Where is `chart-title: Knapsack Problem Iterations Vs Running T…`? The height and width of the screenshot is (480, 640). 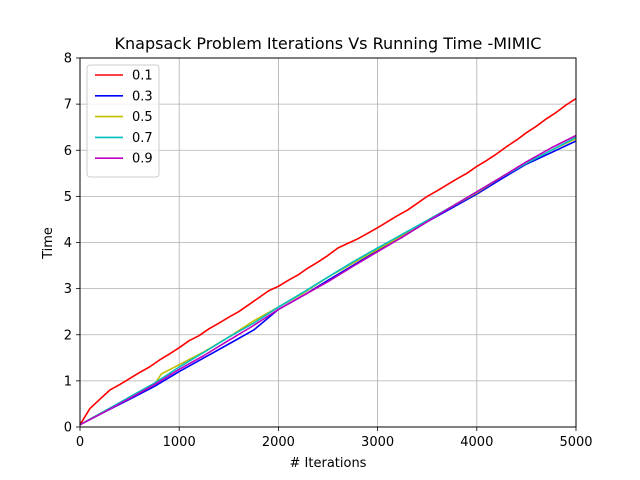
chart-title: Knapsack Problem Iterations Vs Running T… is located at coordinates (328, 43).